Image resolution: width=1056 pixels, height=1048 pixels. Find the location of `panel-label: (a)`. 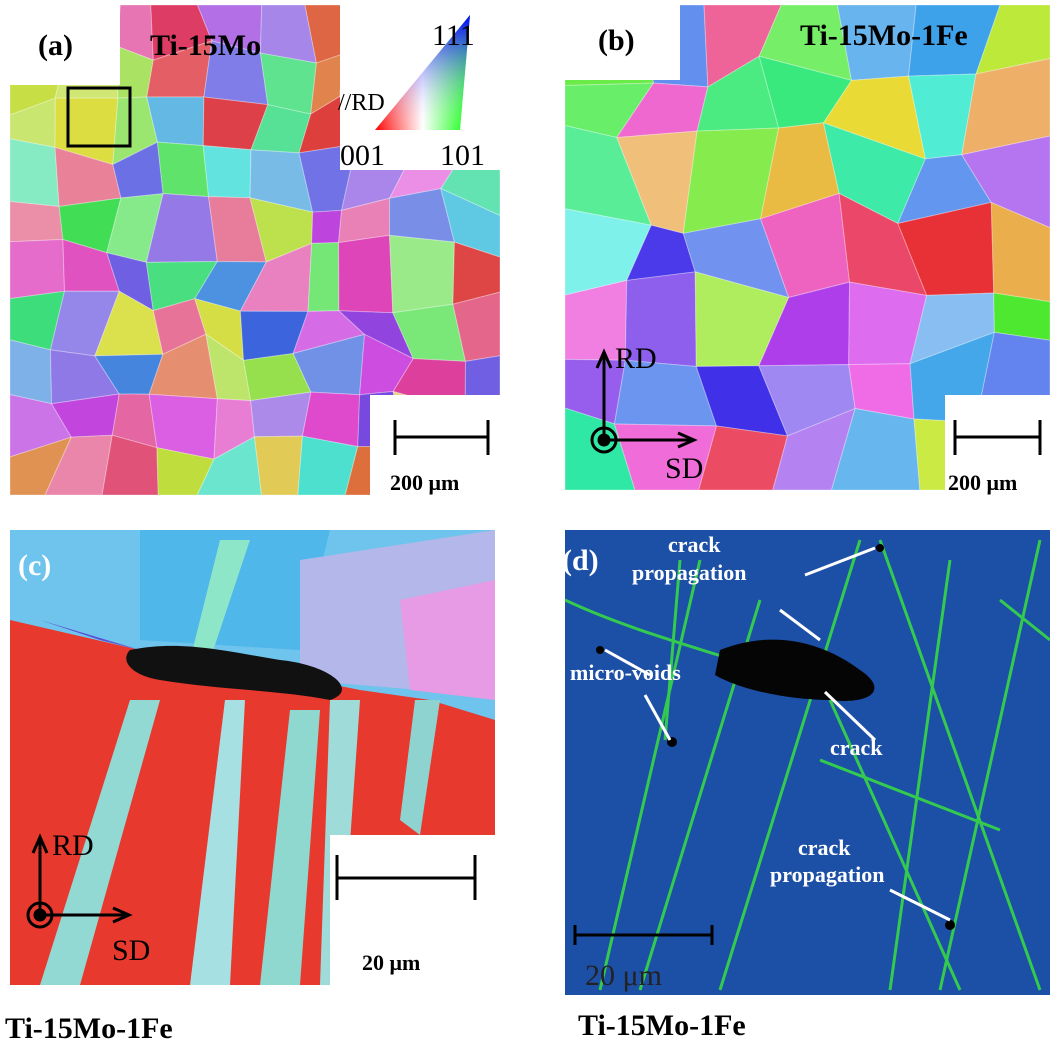

panel-label: (a) is located at coordinates (55, 45).